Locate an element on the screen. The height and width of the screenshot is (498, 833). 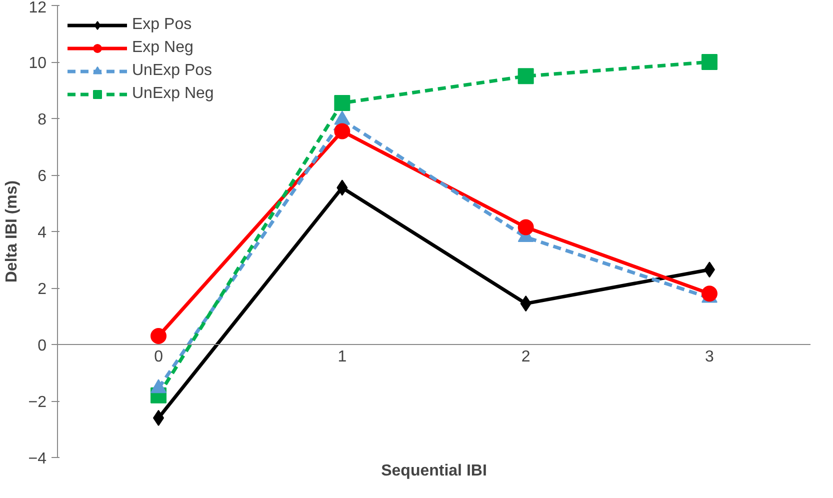
y-axis-title: Delta IBI (ms) is located at coordinates (11, 231).